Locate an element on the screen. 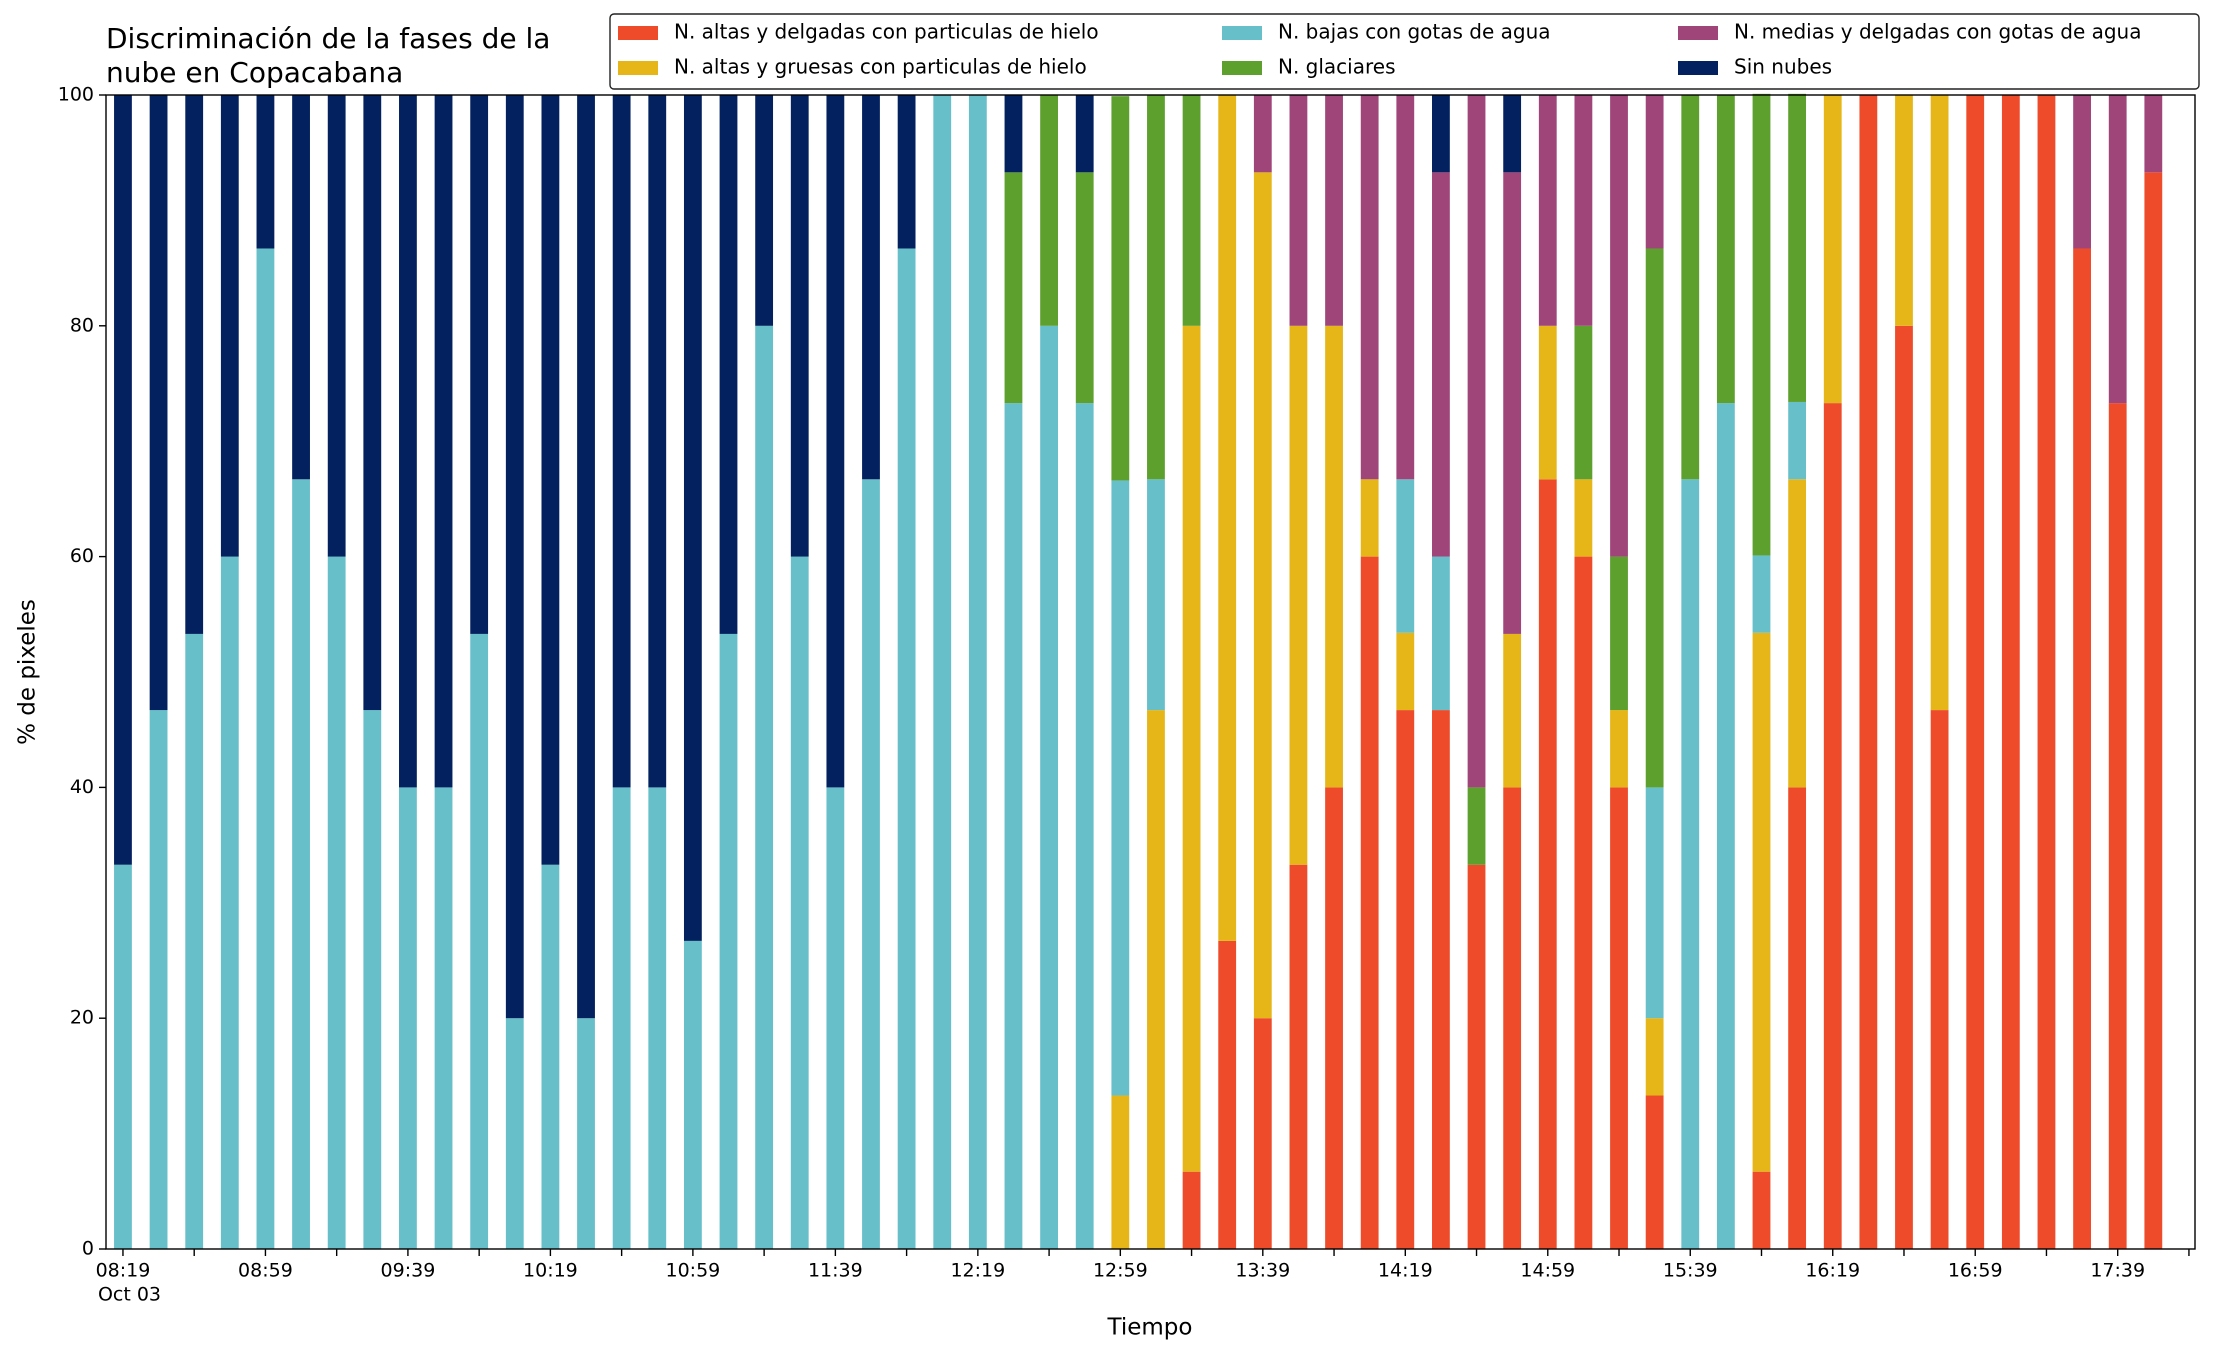 The width and height of the screenshot is (2216, 1355). y-tick-label: 60 is located at coordinates (82, 556).